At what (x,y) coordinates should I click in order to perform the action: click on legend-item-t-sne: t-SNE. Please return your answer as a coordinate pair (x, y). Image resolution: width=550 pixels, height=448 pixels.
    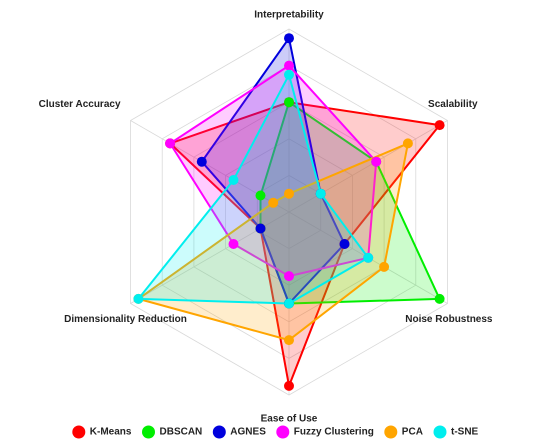
    Looking at the image, I should click on (456, 432).